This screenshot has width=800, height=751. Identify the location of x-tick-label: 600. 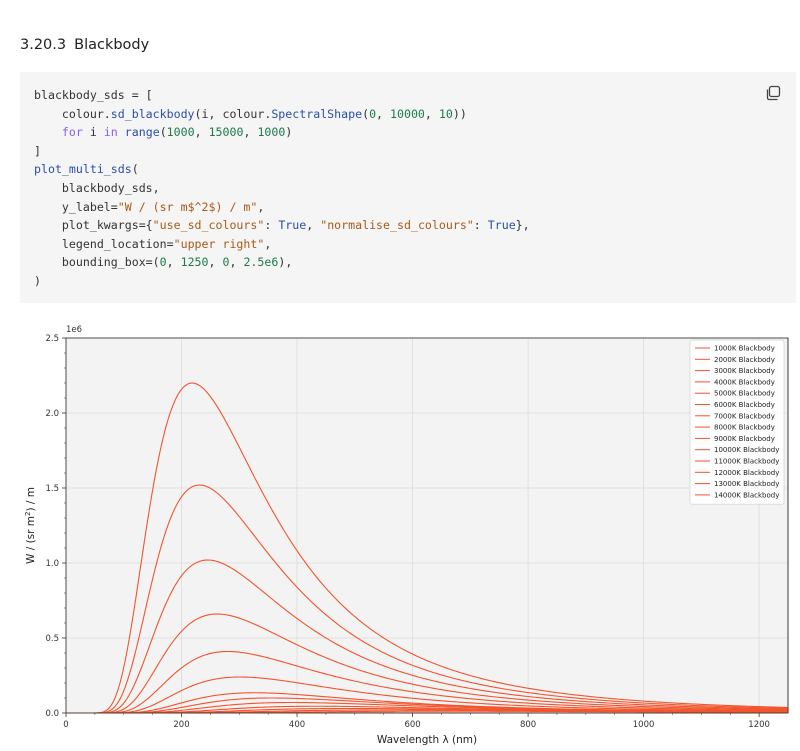
(412, 725).